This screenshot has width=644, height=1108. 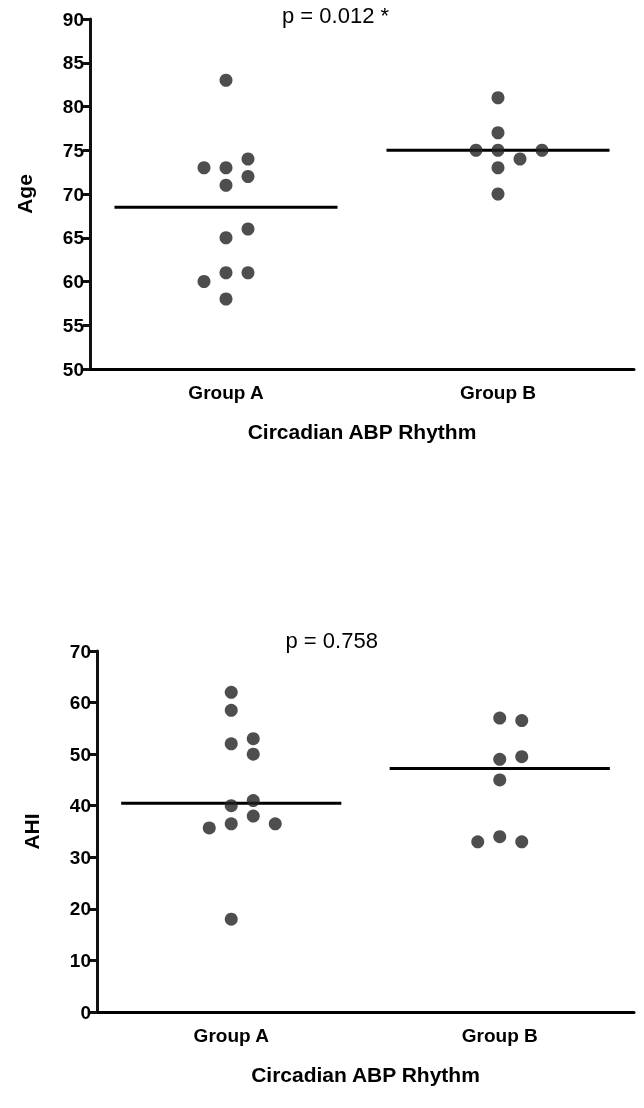 What do you see at coordinates (73, 238) in the screenshot?
I see `y-tick-label: 65` at bounding box center [73, 238].